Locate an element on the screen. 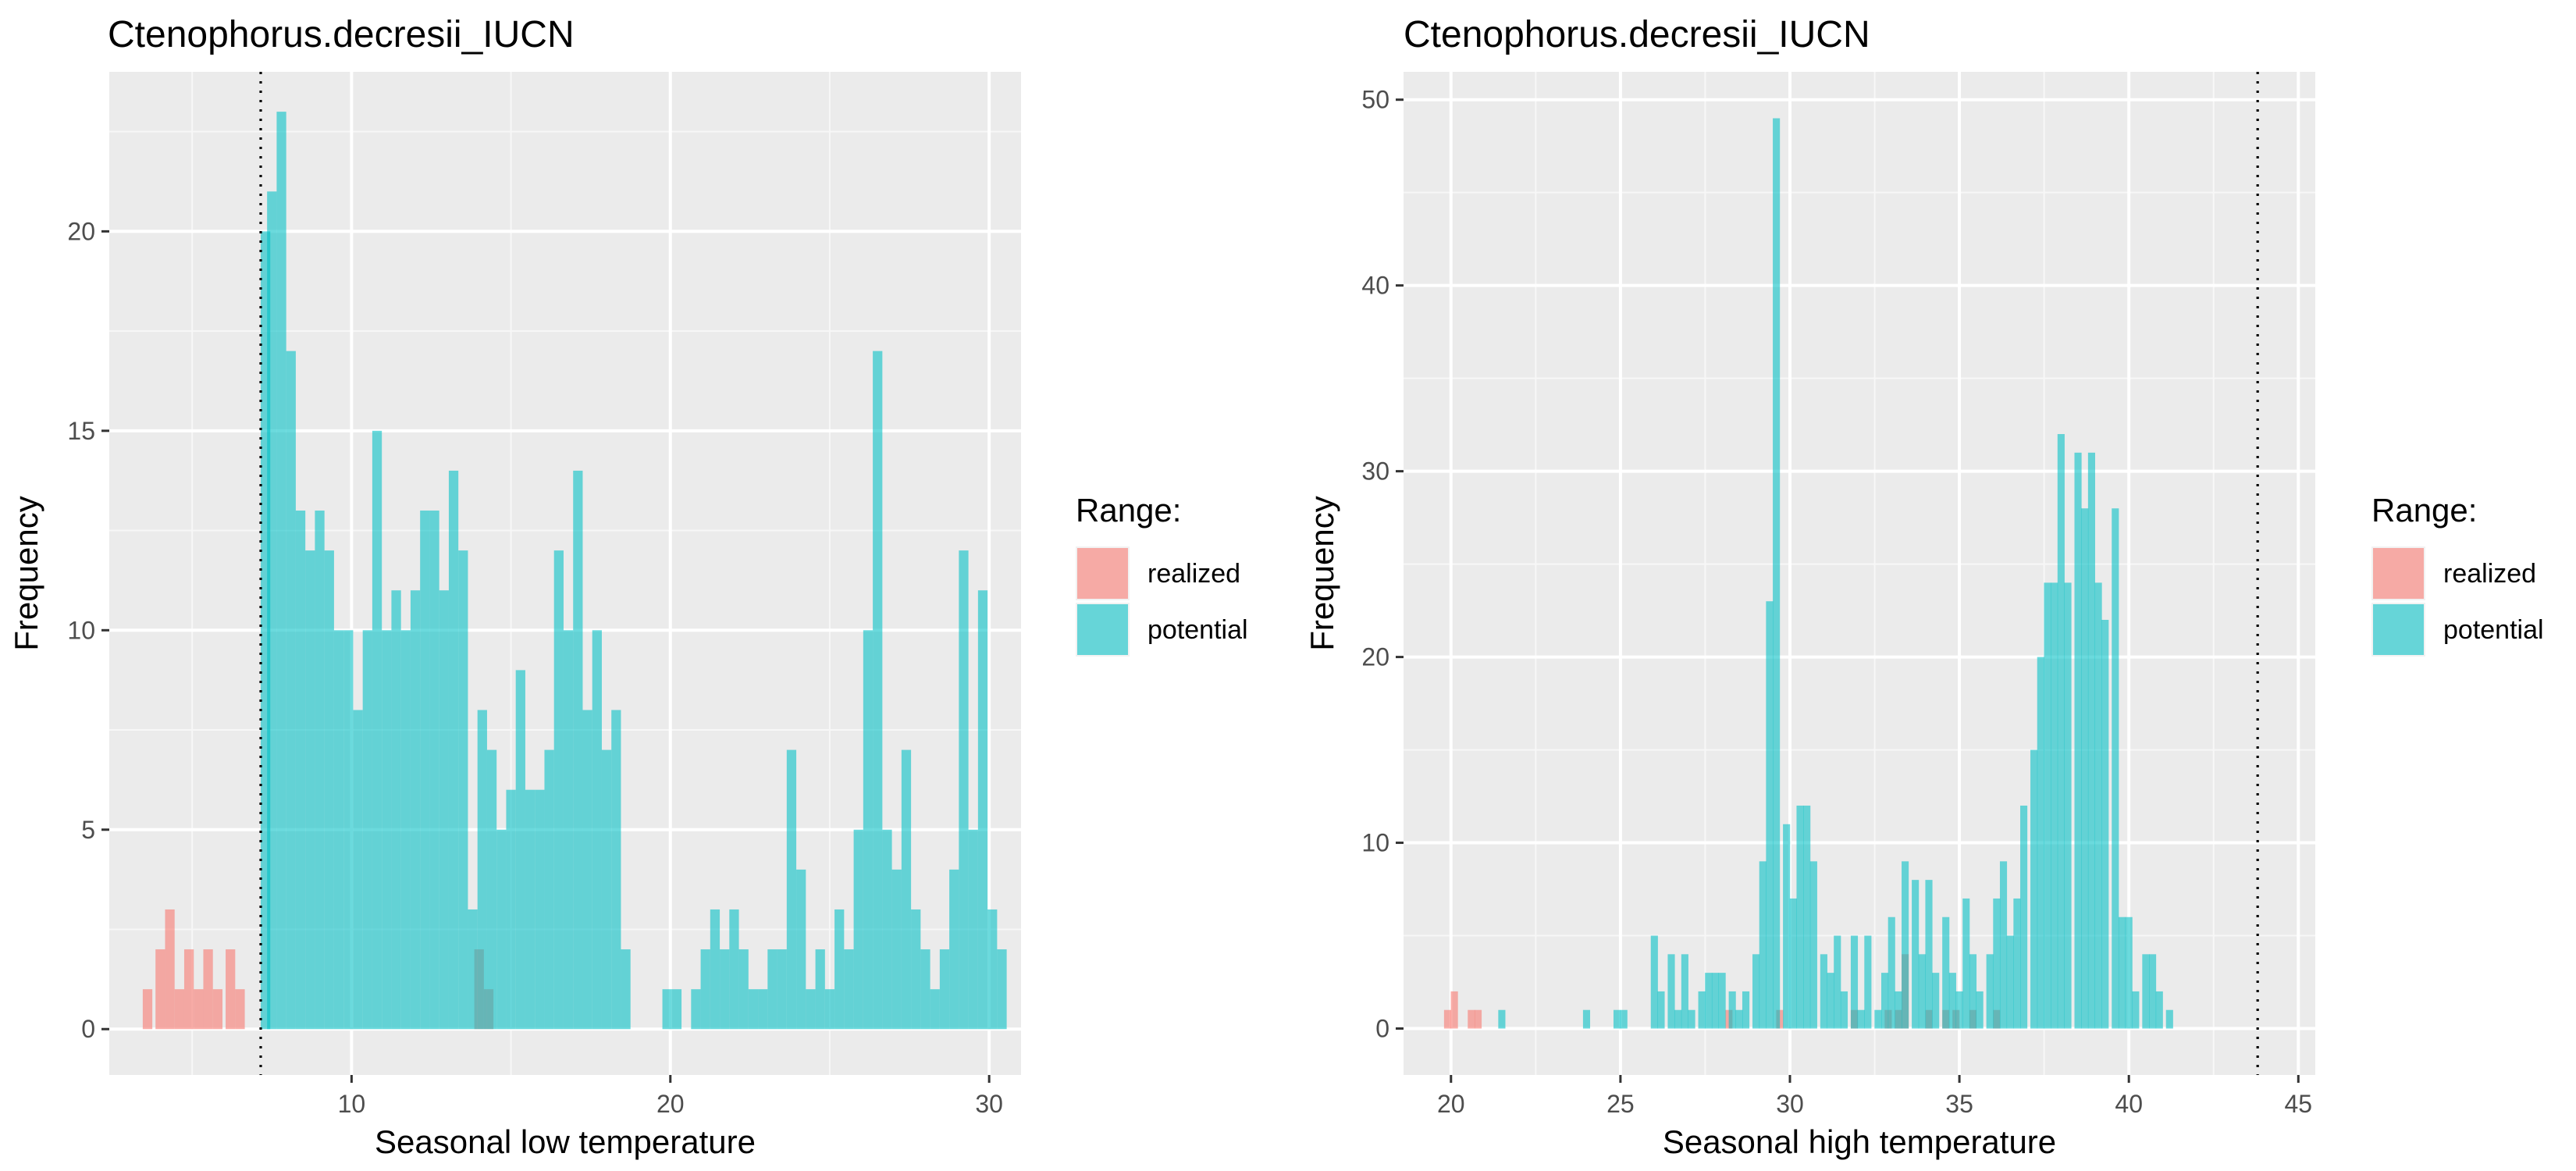 This screenshot has width=2576, height=1171. y-tick-label: 50 is located at coordinates (1375, 100).